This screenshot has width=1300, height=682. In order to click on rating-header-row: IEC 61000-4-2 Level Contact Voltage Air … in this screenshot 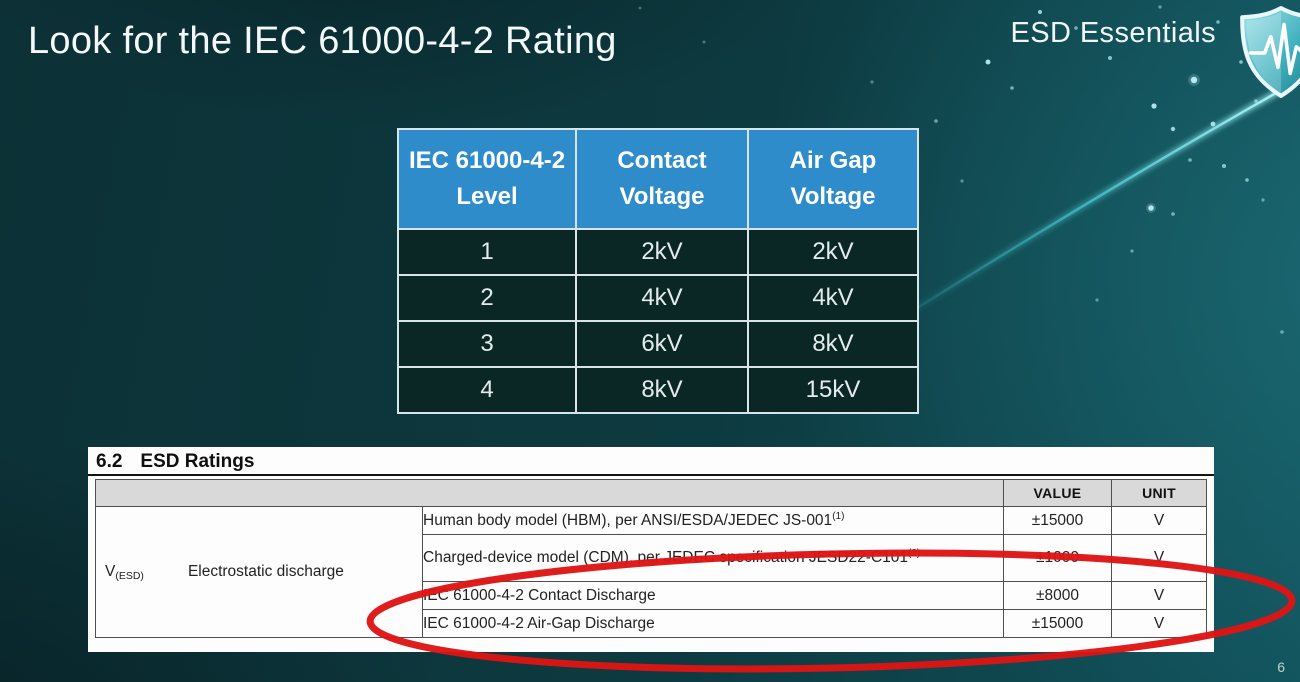, I will do `click(658, 179)`.